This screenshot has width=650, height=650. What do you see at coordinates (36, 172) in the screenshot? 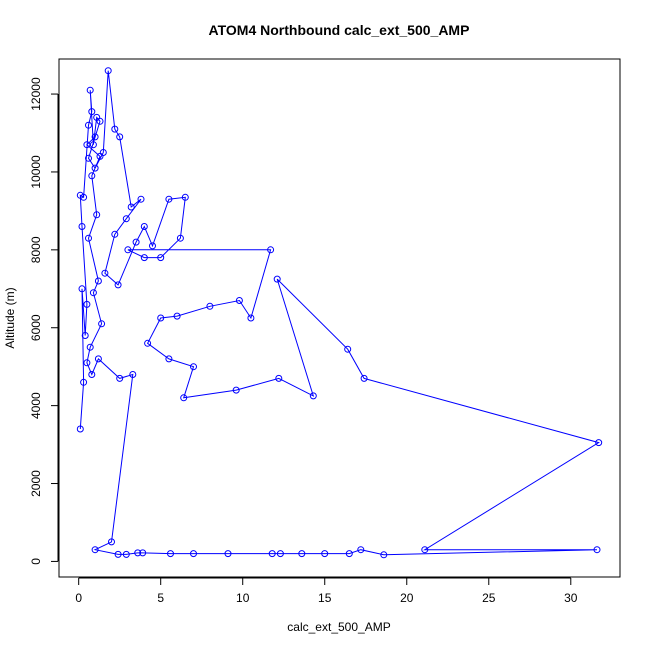
I see `y-tick-label: 10000` at bounding box center [36, 172].